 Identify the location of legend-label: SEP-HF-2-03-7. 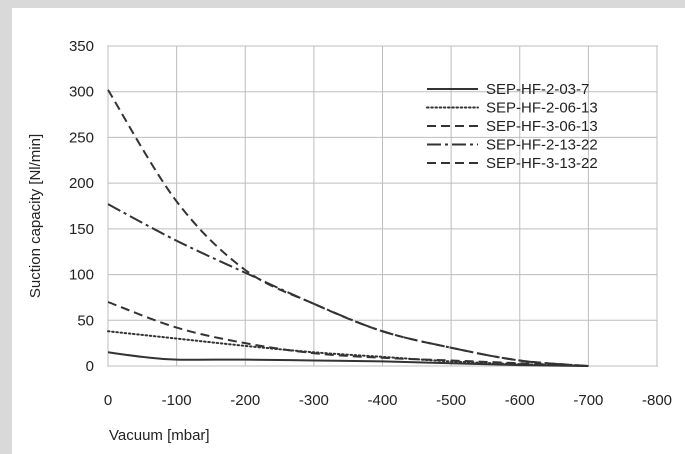
(537, 89).